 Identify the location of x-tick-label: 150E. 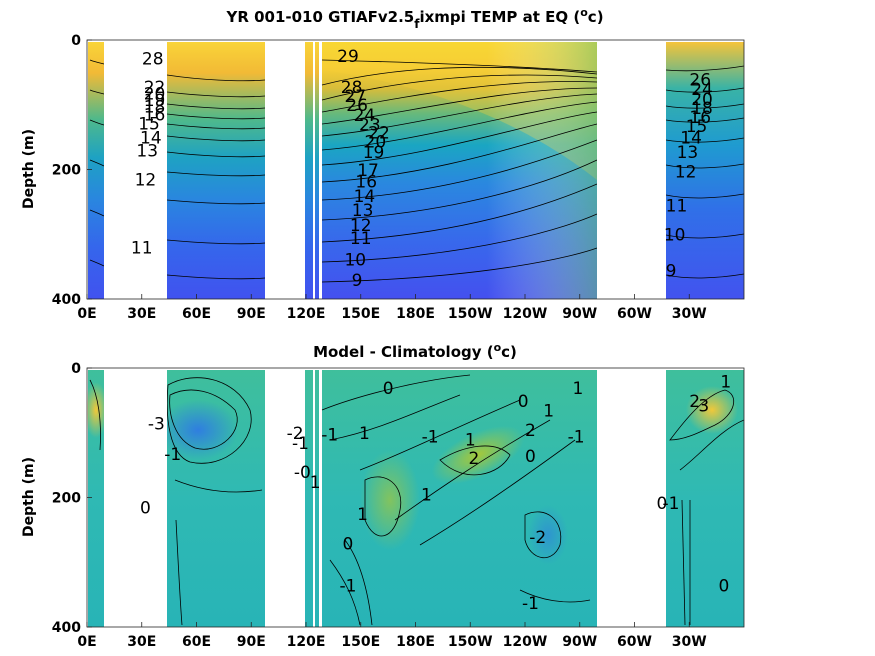
(360, 642).